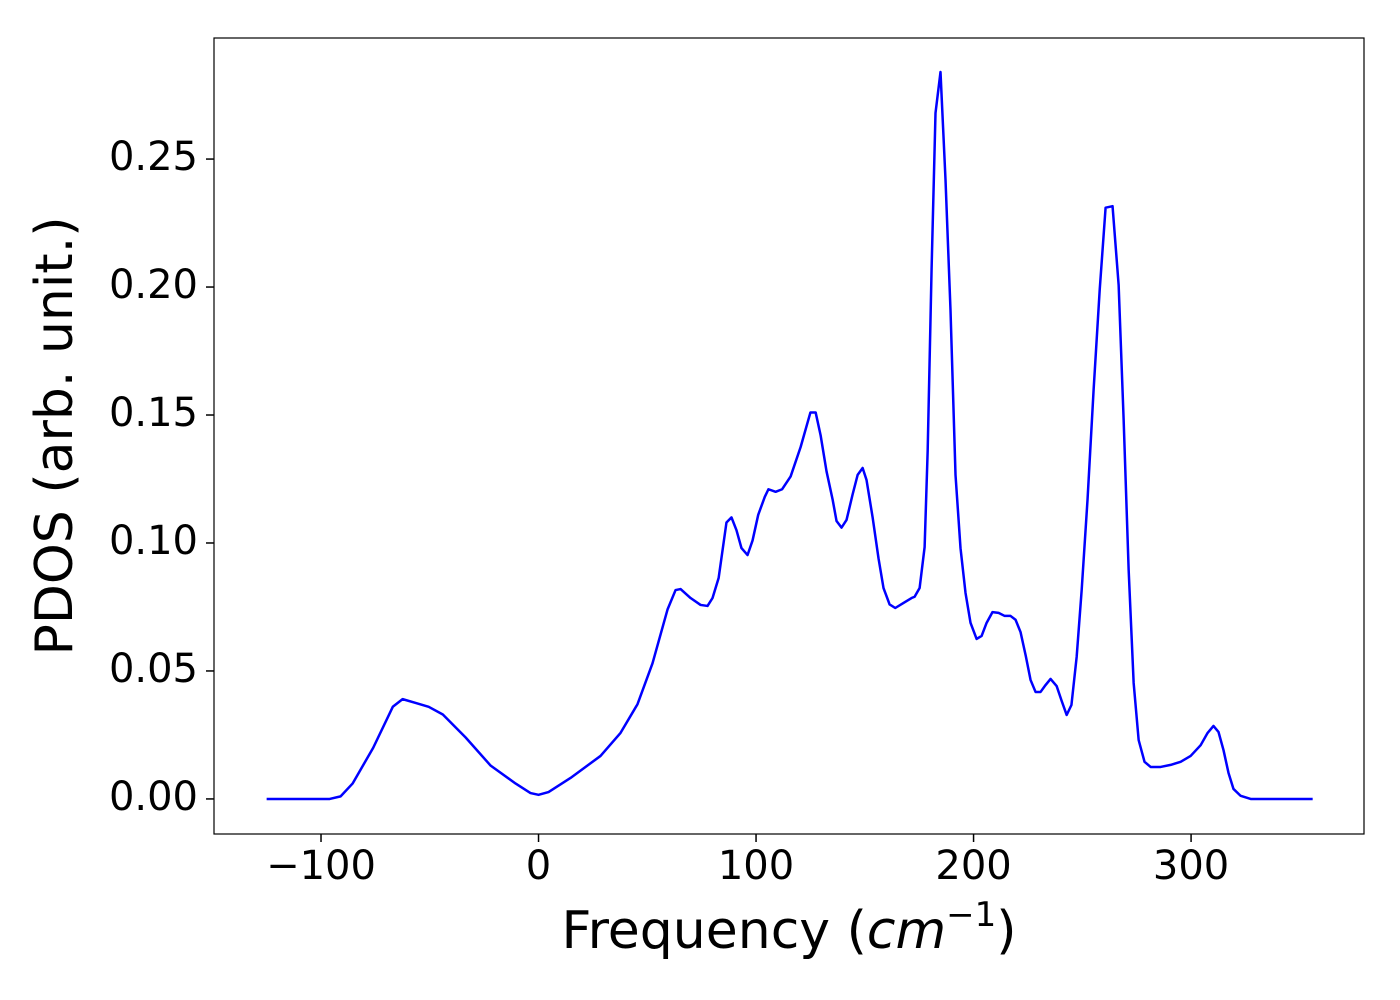 The image size is (1400, 1000). Describe the element at coordinates (153, 541) in the screenshot. I see `y-tick-label: 0.10` at that location.